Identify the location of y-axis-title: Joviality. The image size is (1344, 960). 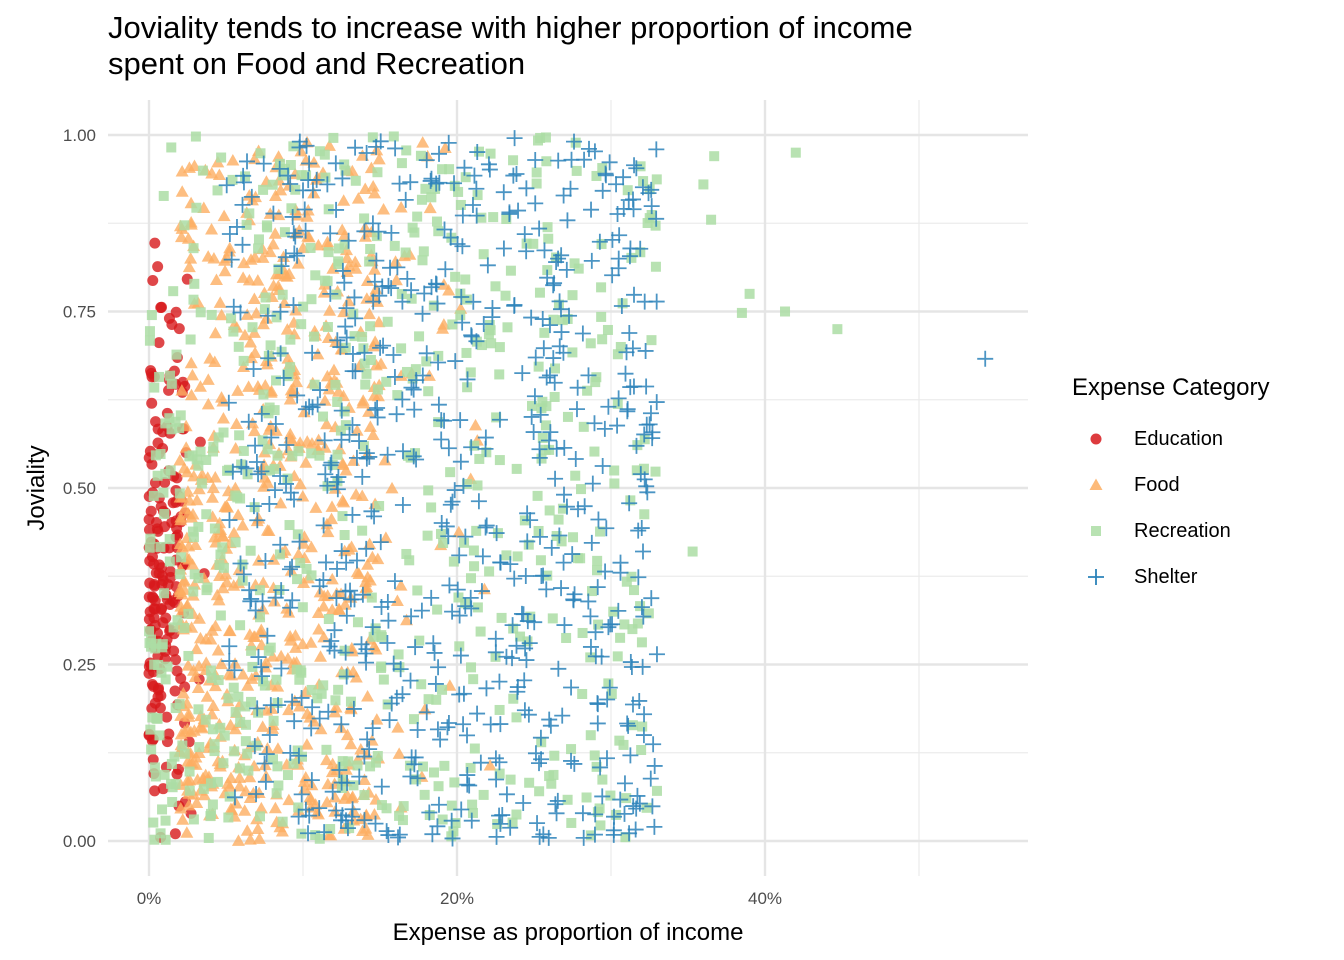
(36, 487).